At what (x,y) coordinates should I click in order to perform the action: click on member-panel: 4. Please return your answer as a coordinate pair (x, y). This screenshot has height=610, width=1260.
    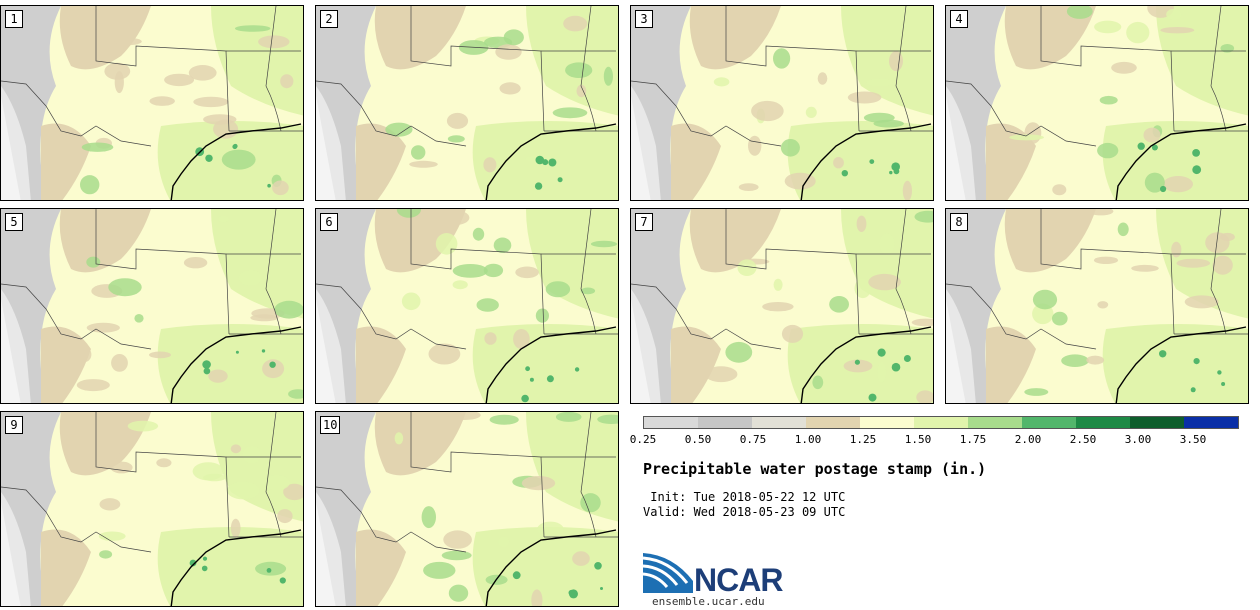
    Looking at the image, I should click on (1097, 103).